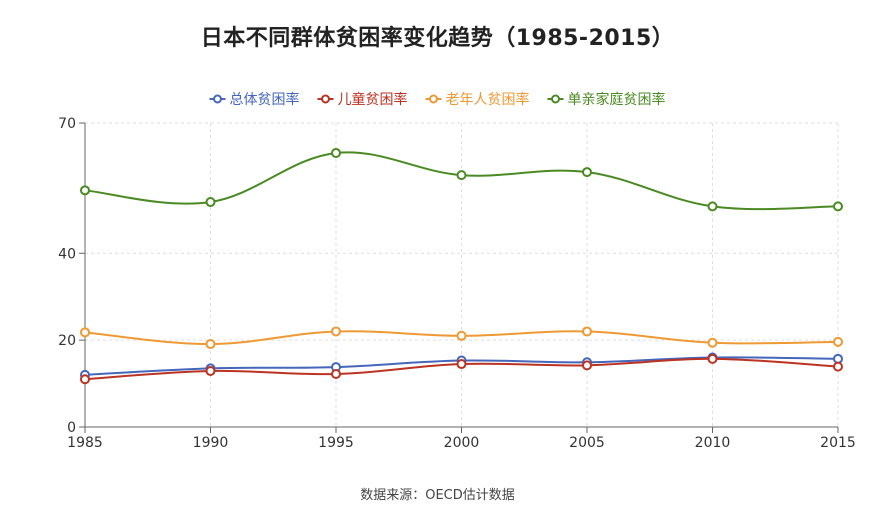 This screenshot has height=510, width=875. Describe the element at coordinates (67, 254) in the screenshot. I see `y-tick-label: 40` at that location.